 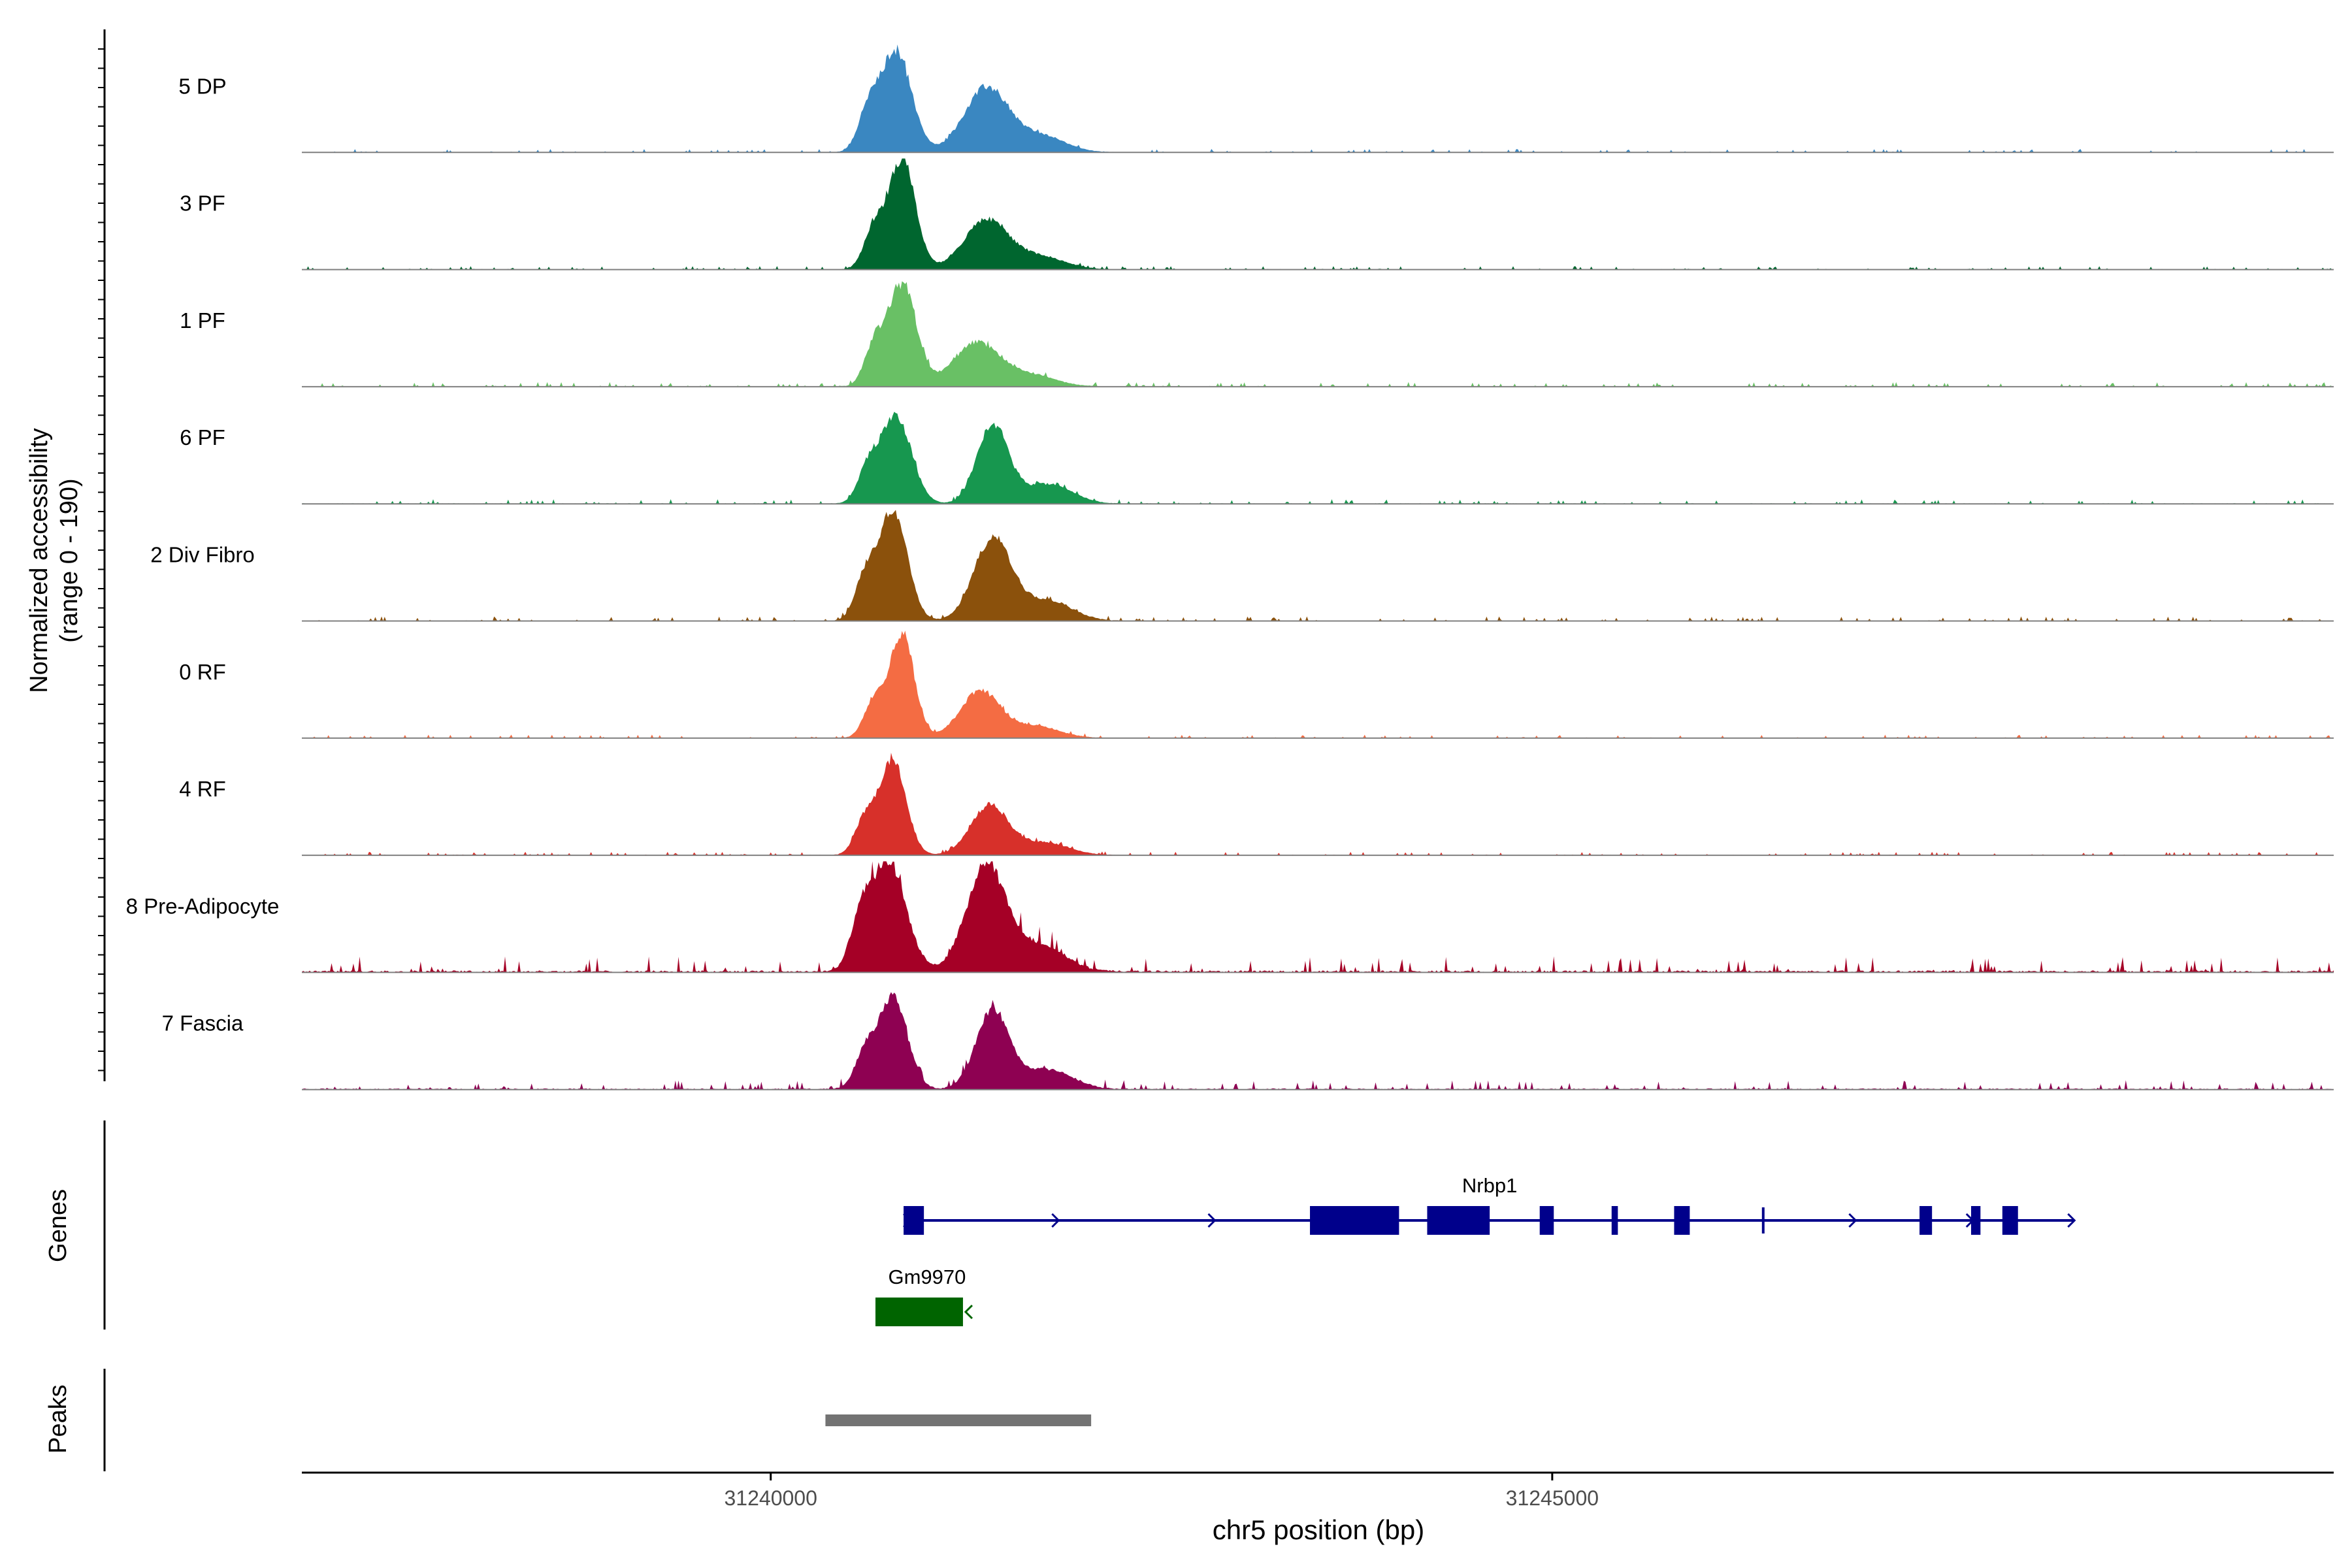 What do you see at coordinates (597, 1420) in the screenshot?
I see `peak-track` at bounding box center [597, 1420].